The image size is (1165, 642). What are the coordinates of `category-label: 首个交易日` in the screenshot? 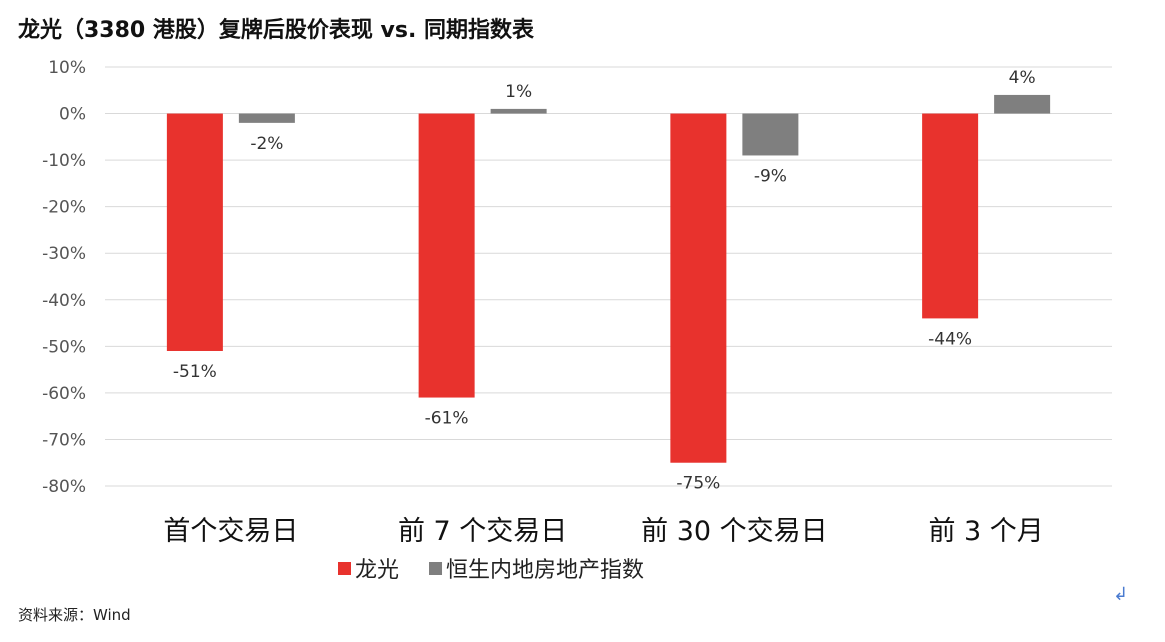 It's located at (230, 531).